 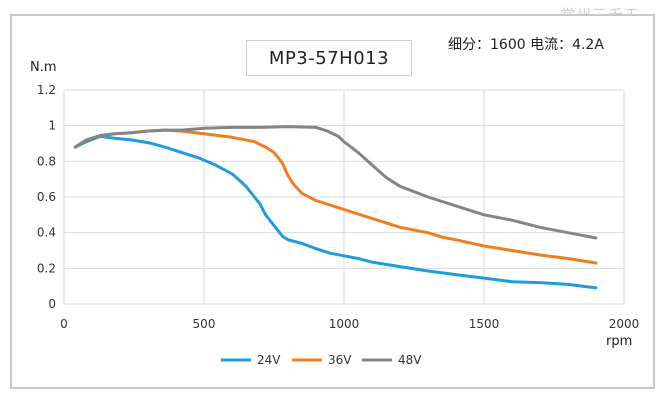 I want to click on legend-label-36v: 36V, so click(x=340, y=360).